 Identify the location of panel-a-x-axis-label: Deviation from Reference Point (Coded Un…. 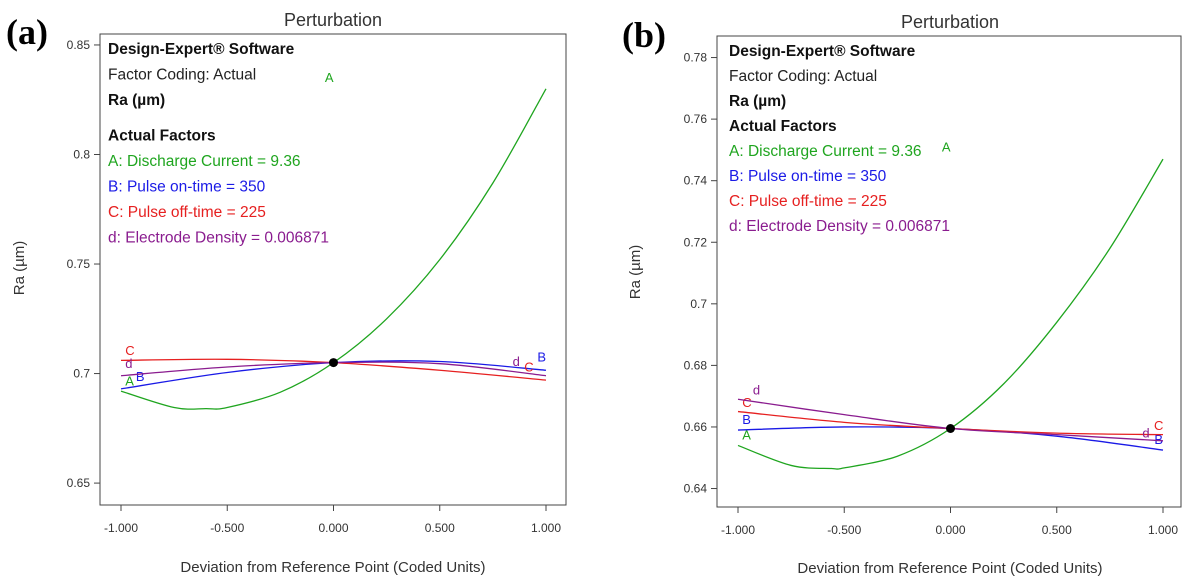
(332, 567).